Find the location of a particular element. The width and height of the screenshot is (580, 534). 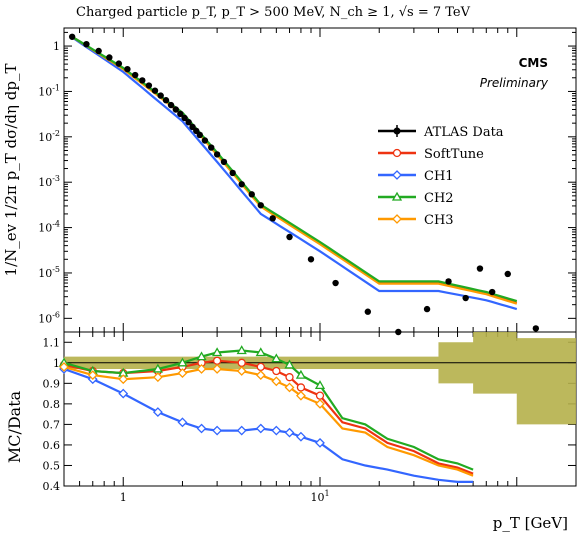

bottom-y-tick-label: 0.8 is located at coordinates (52, 404).